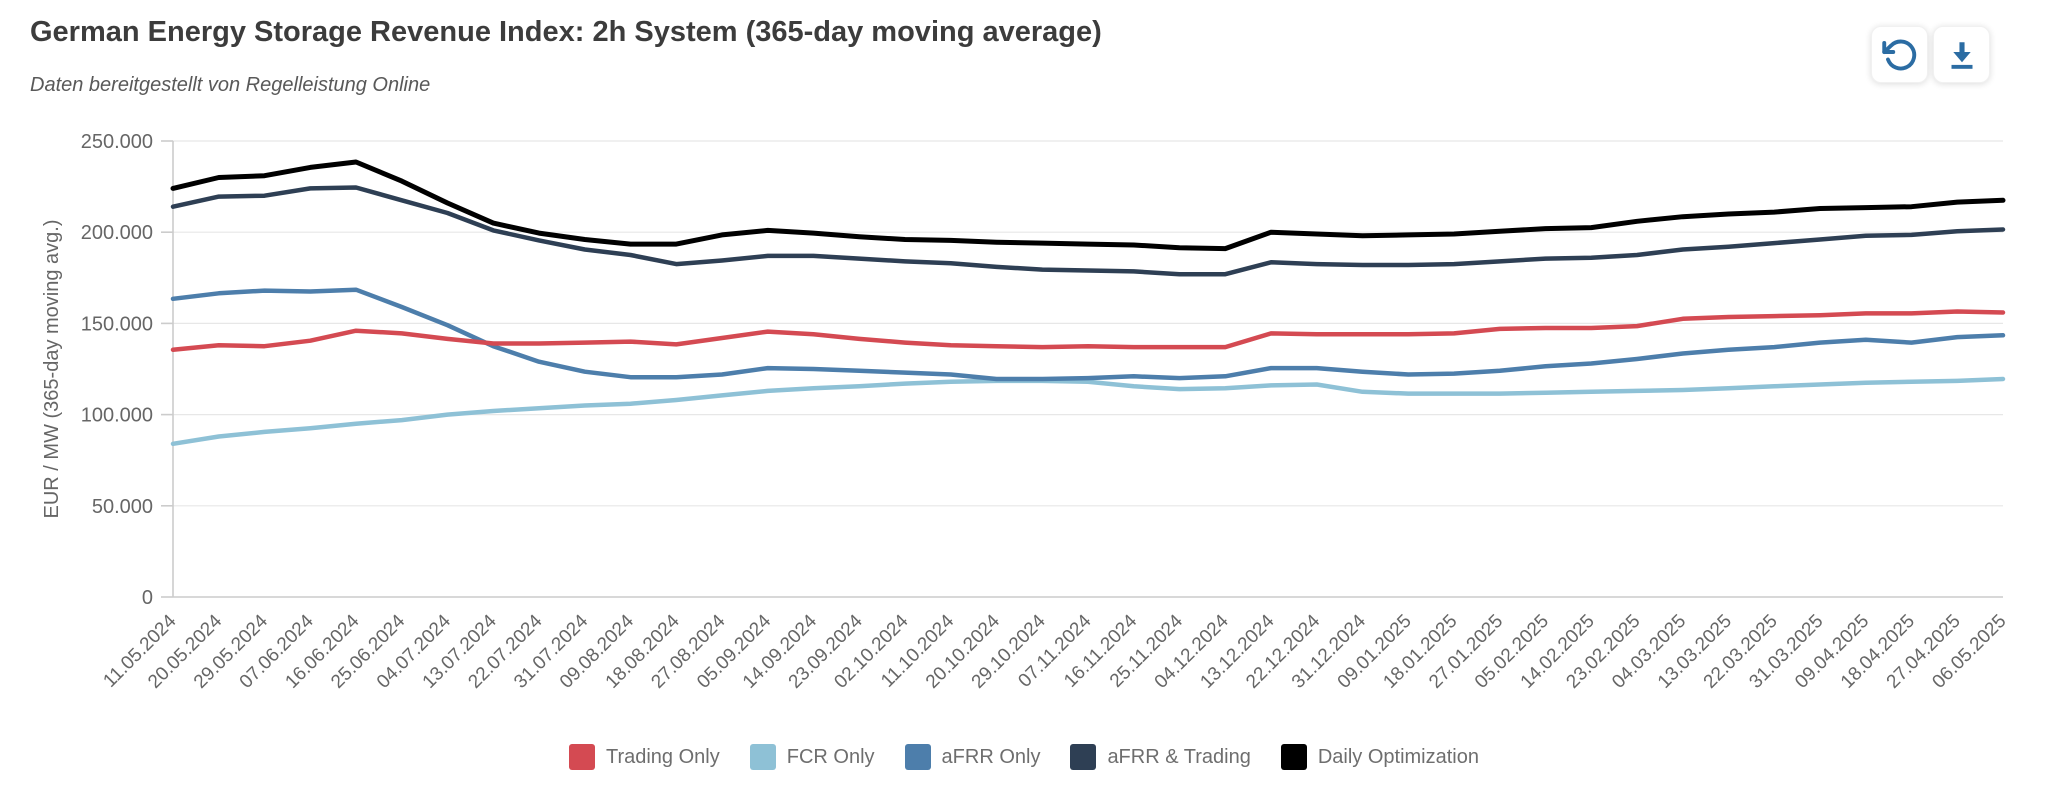 The image size is (2048, 802). Describe the element at coordinates (762, 757) in the screenshot. I see `legend-swatch-fcr-only` at that location.